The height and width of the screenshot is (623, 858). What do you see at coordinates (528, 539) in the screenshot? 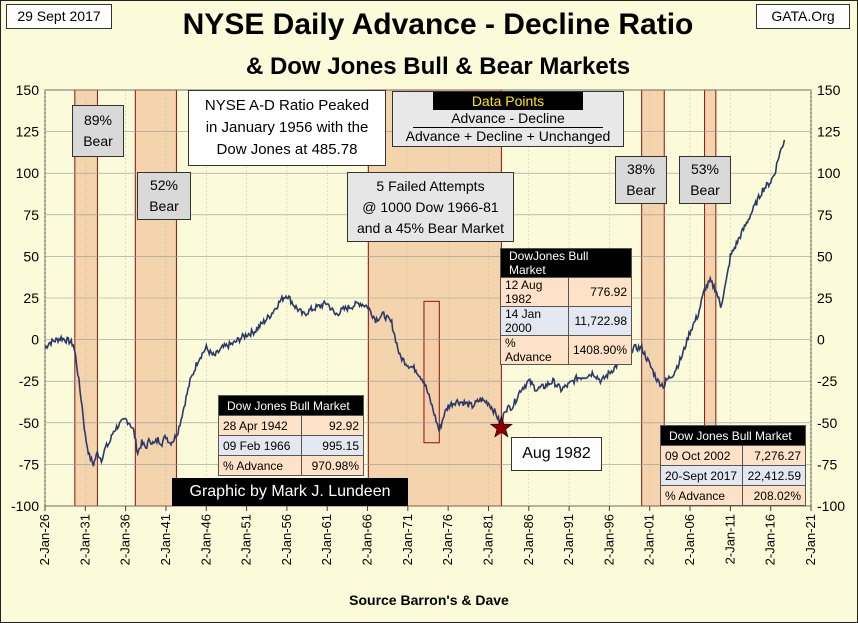
I see `x-tick-label: 2-Jan-86` at bounding box center [528, 539].